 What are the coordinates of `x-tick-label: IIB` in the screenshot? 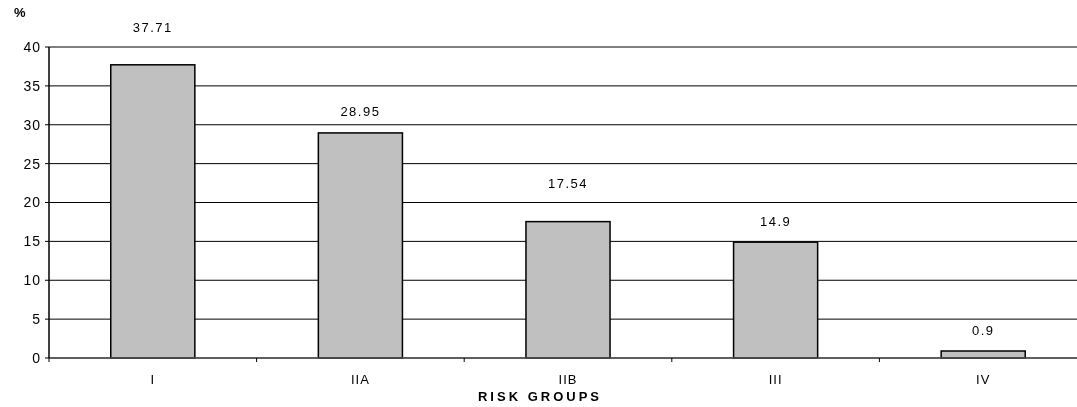 It's located at (568, 379).